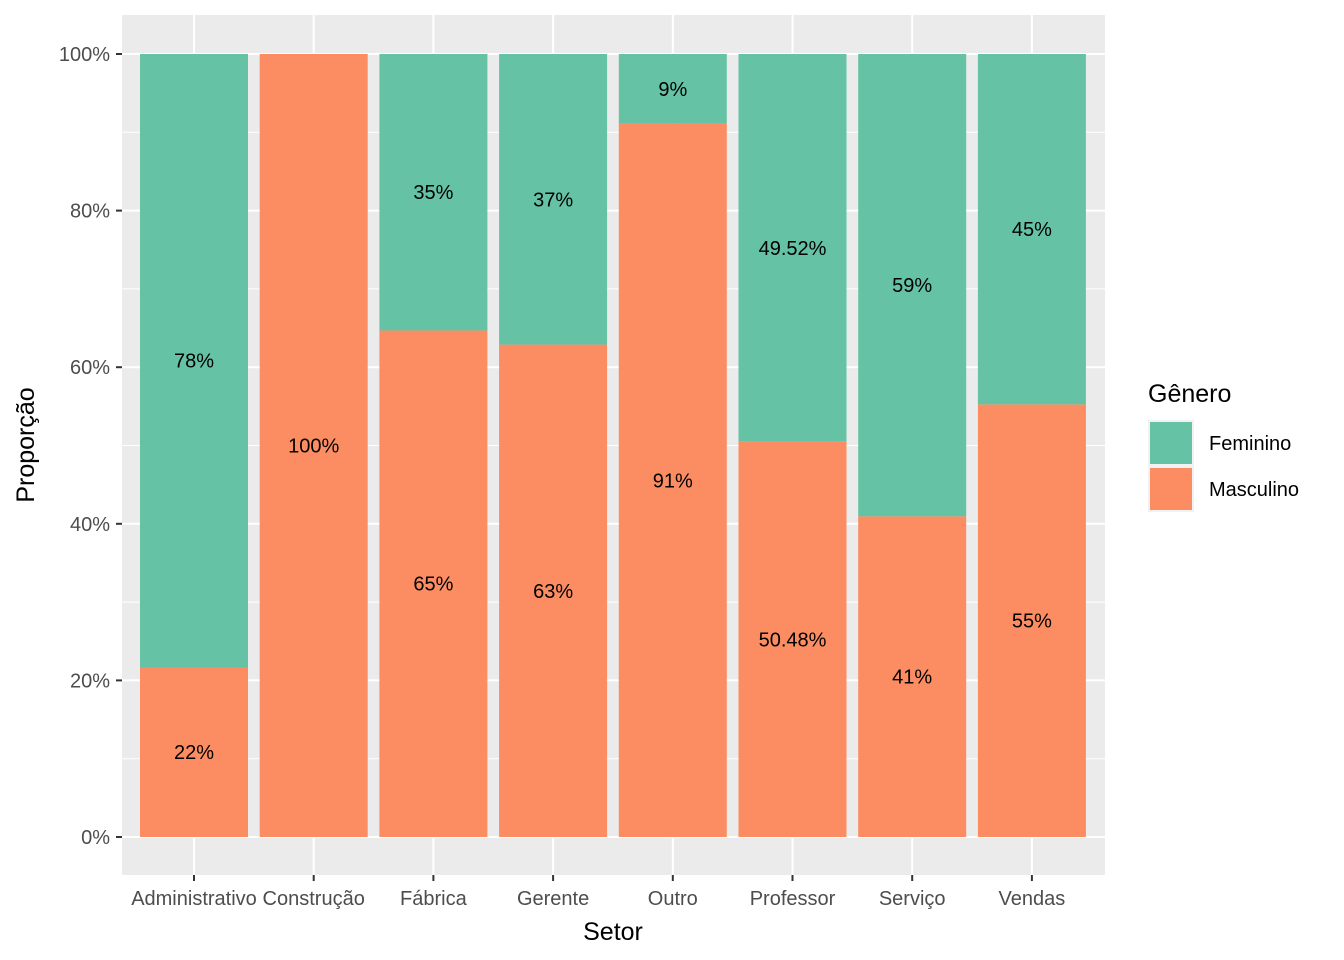  Describe the element at coordinates (1189, 394) in the screenshot. I see `legend-title: Gênero` at that location.